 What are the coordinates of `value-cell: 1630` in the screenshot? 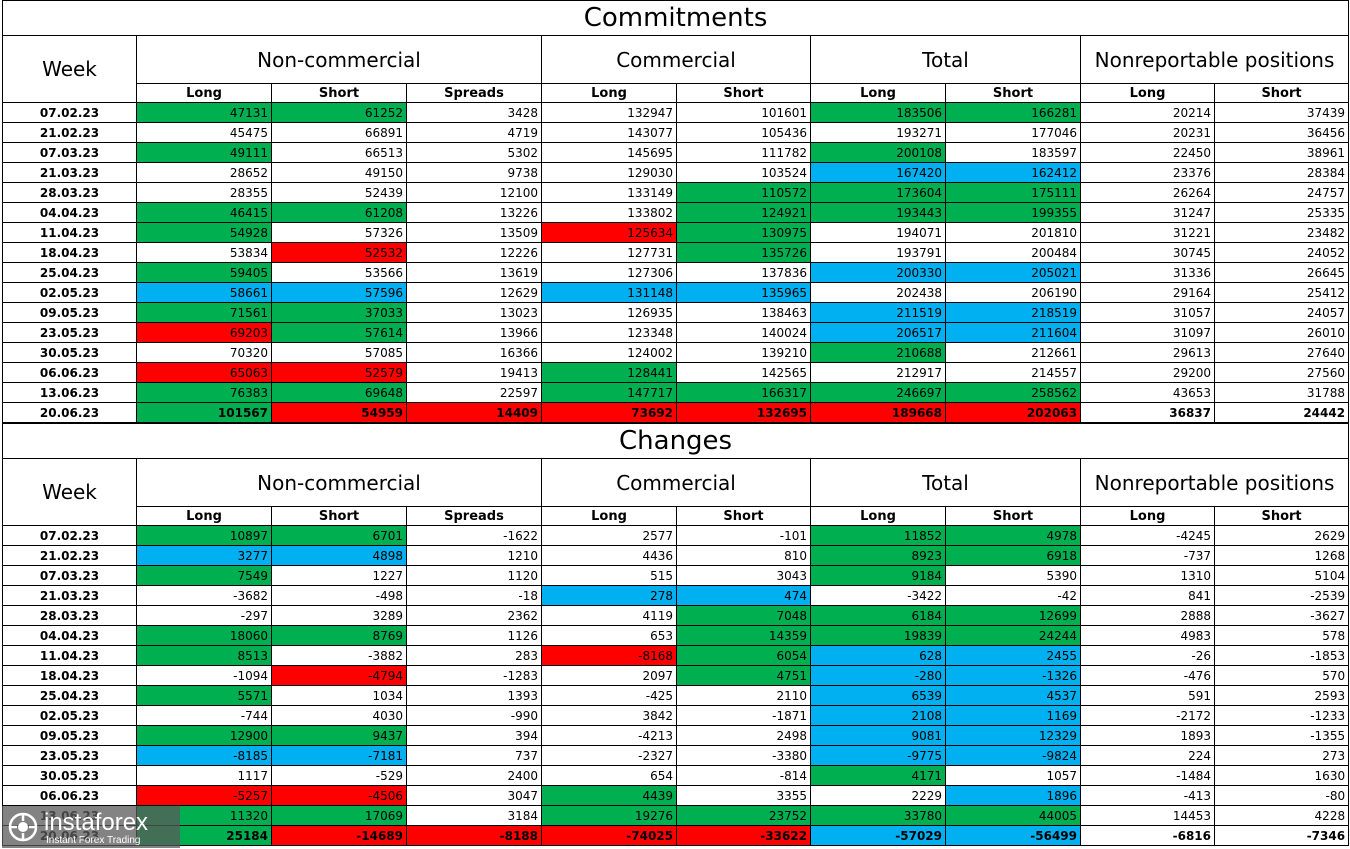 It's located at (1281, 775).